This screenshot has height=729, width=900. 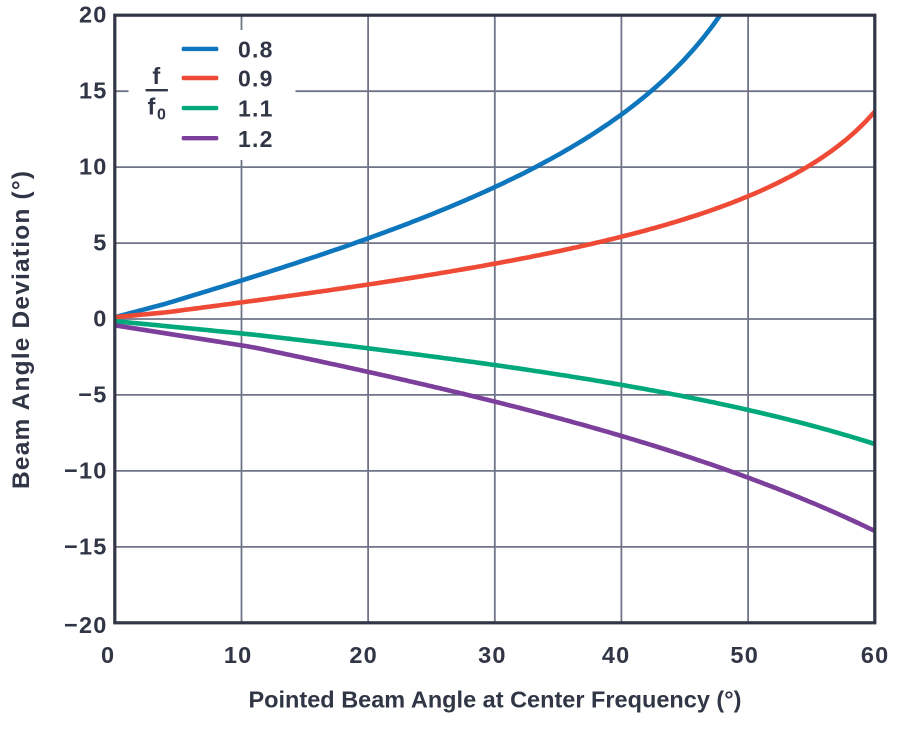 I want to click on svg-text: −20, so click(x=85, y=625).